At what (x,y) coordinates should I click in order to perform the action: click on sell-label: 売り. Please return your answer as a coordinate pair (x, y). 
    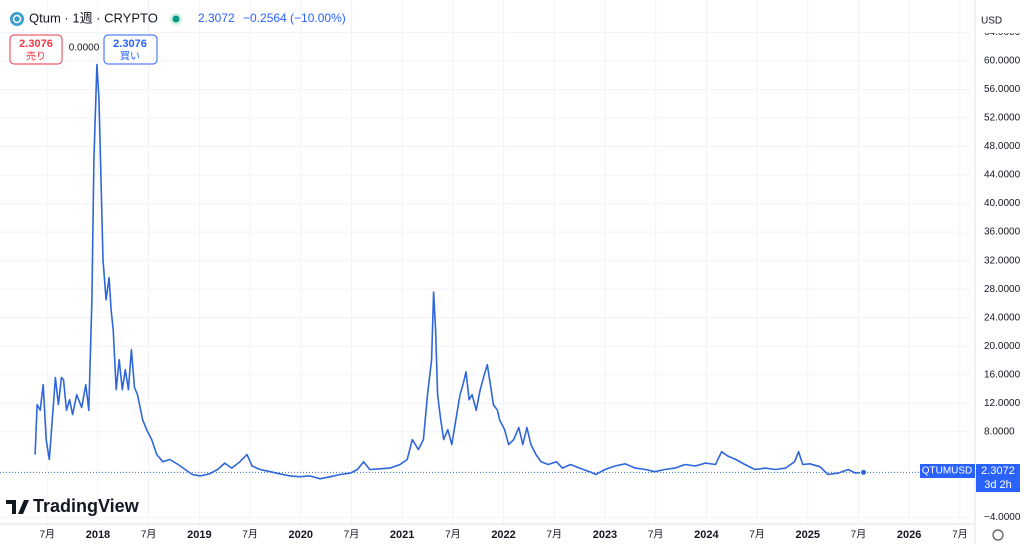
    Looking at the image, I should click on (36, 56).